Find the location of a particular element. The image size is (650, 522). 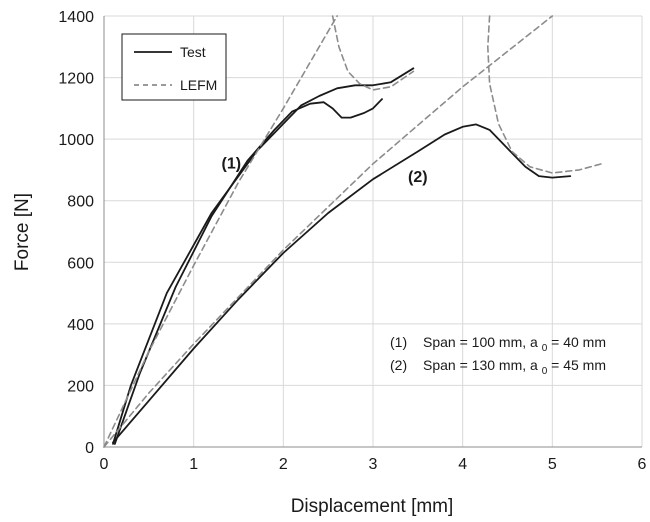

legend-box is located at coordinates (174, 67).